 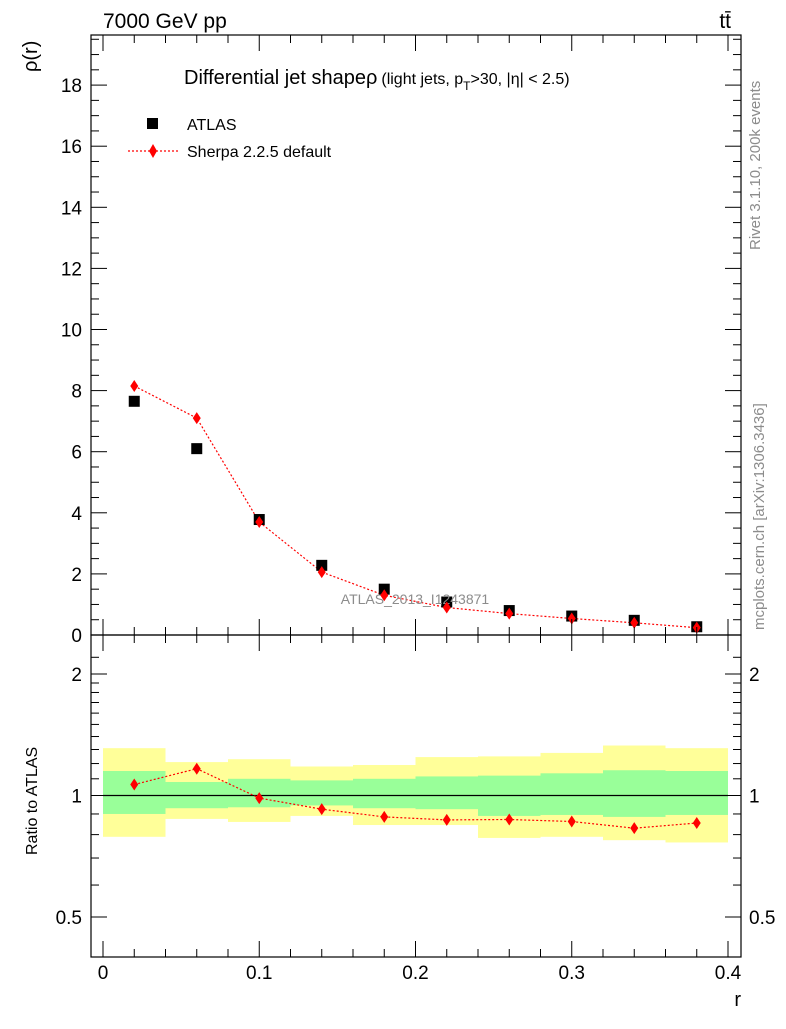 I want to click on x-tick-label: 0.4, so click(x=728, y=973).